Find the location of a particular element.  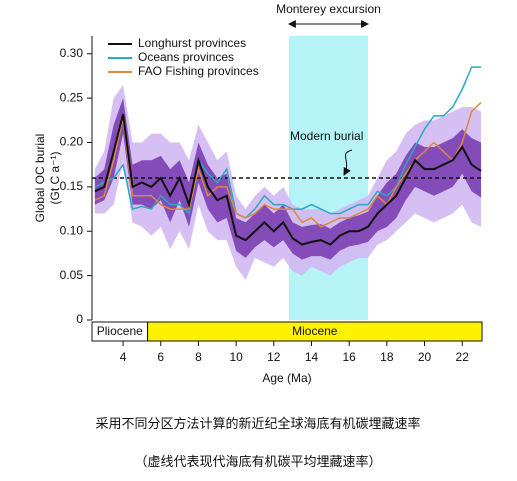

legend-label: FAO Fishing provinces is located at coordinates (198, 71).